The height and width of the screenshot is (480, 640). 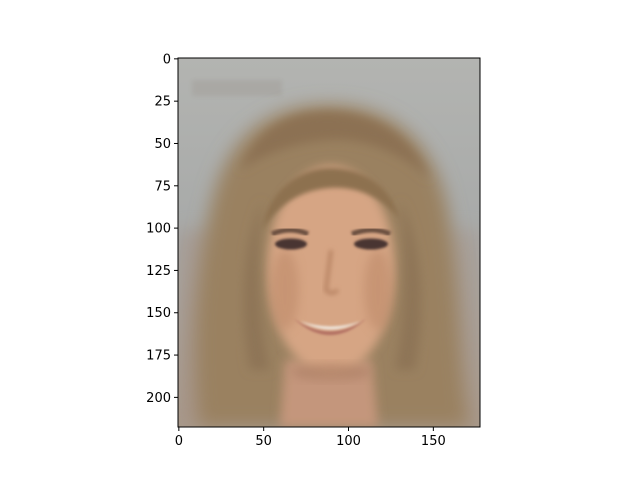 What do you see at coordinates (331, 199) in the screenshot?
I see `hair-fringe` at bounding box center [331, 199].